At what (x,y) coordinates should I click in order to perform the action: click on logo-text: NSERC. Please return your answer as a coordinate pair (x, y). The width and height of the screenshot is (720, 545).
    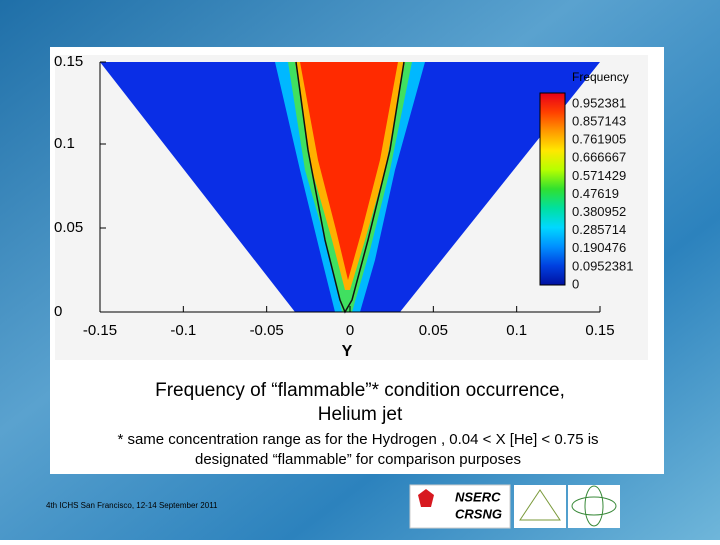
    Looking at the image, I should click on (478, 496).